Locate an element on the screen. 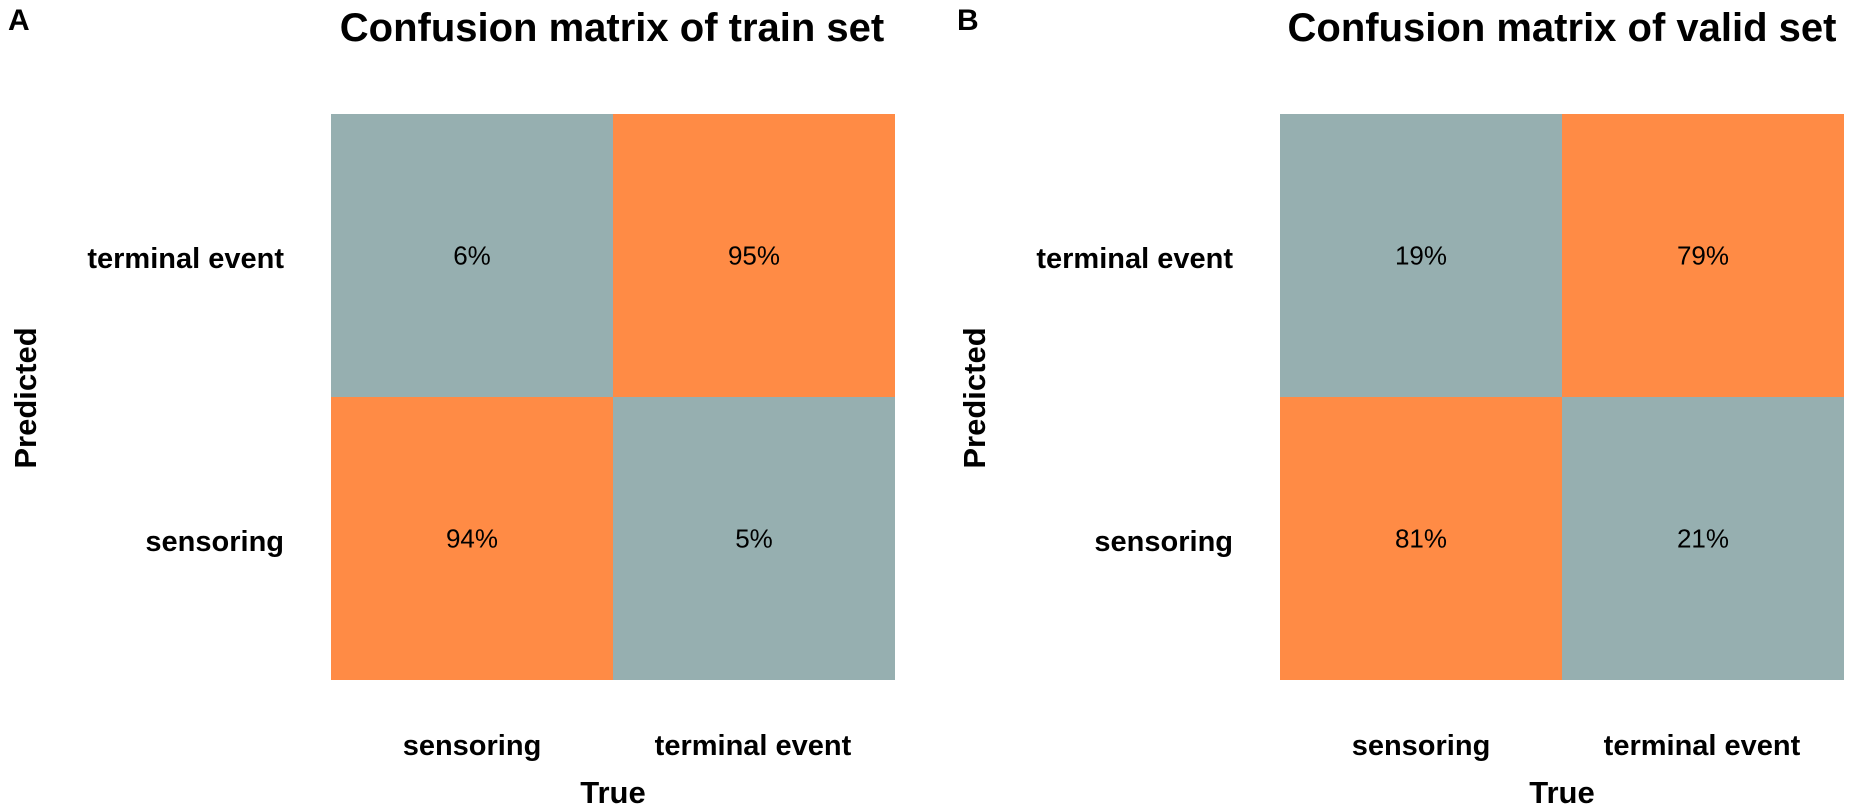 The height and width of the screenshot is (811, 1870). x-tick-sensoring-train: sensoring is located at coordinates (472, 746).